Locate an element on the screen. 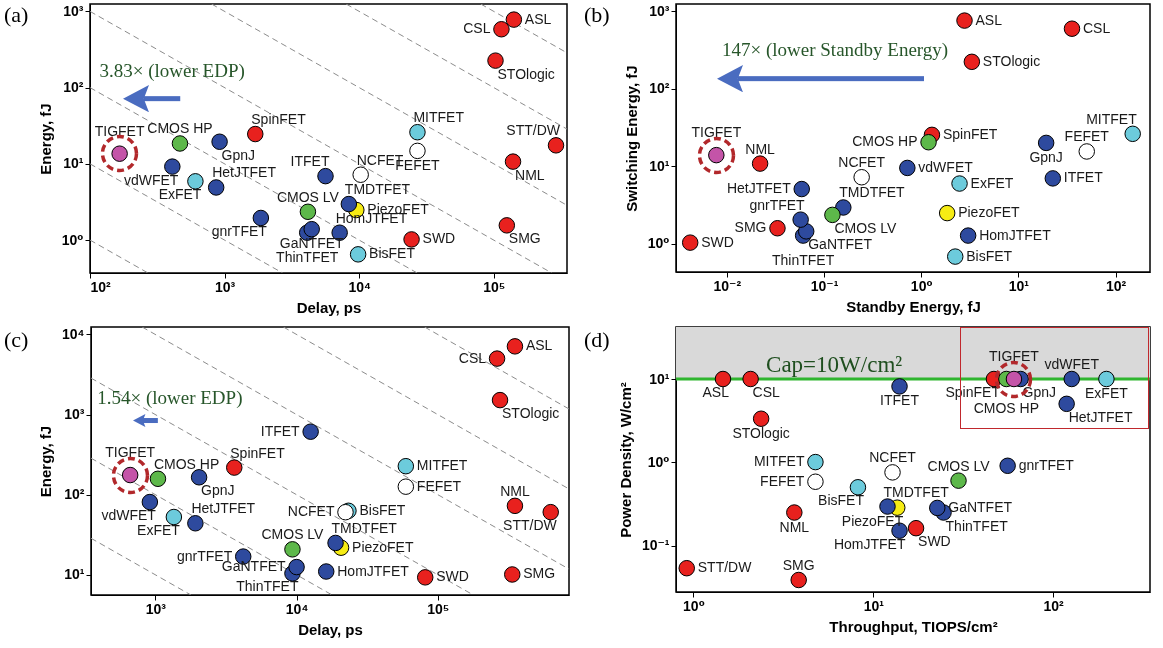 The width and height of the screenshot is (1163, 648). x-axis-title: Throughput, TIOPS/cm² is located at coordinates (913, 626).